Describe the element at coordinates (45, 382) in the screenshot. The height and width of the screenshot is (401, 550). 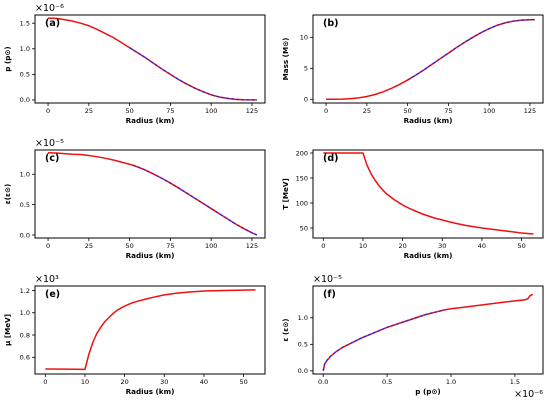
I see `x-tick-label-e-0: 0` at that location.